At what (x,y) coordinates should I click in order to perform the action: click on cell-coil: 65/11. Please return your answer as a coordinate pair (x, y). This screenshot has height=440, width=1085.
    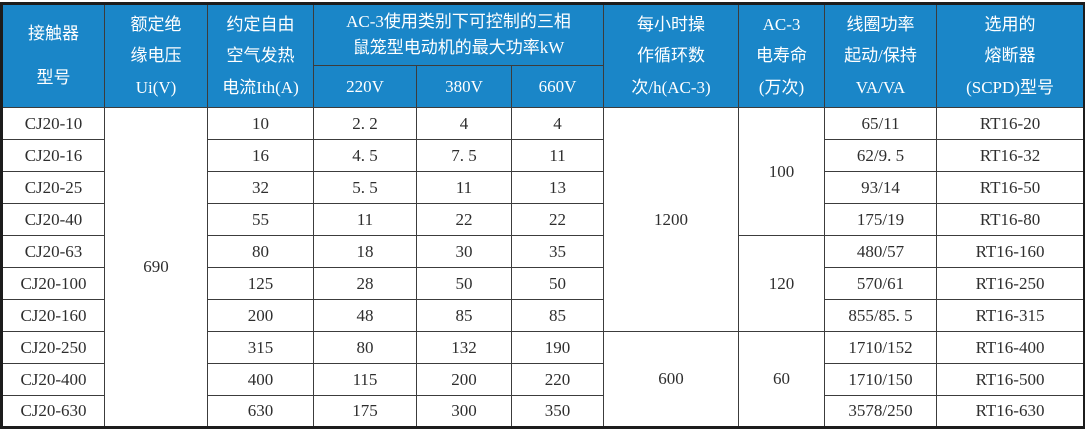
    Looking at the image, I should click on (881, 123).